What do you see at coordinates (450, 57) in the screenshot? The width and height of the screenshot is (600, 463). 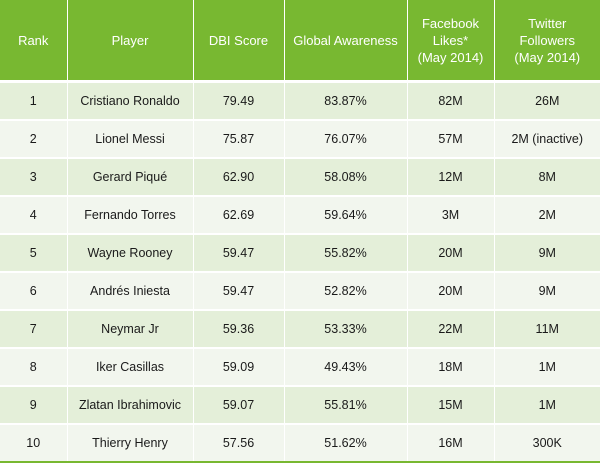 I see `header-facebook-line-3: (May 2014)` at bounding box center [450, 57].